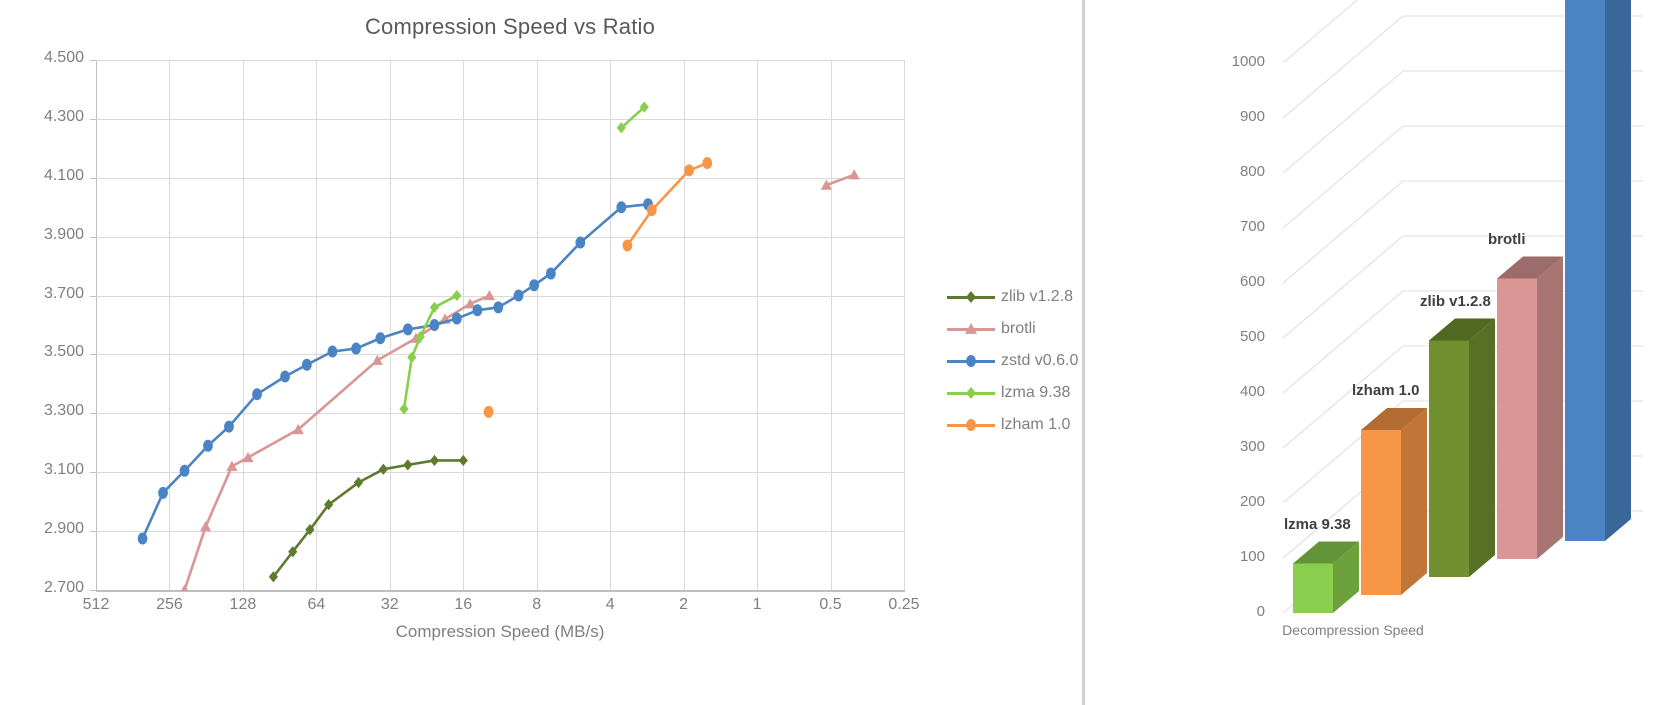 The image size is (1670, 705). Describe the element at coordinates (1252, 116) in the screenshot. I see `bar-y-tick-label: 900` at that location.